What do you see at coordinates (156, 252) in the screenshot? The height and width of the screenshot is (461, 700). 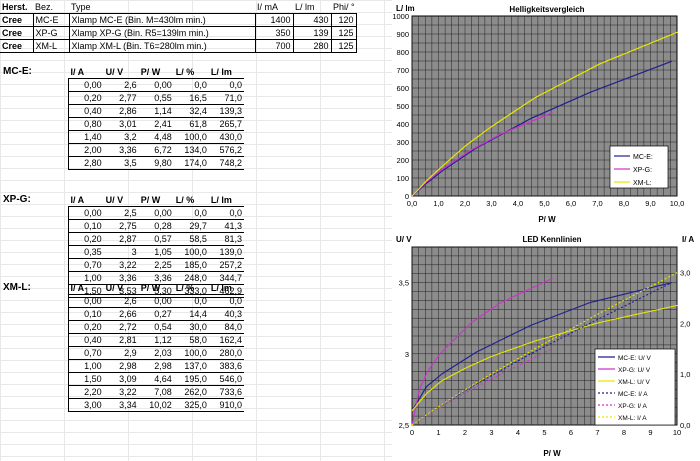 I see `table-cell: 1,05` at bounding box center [156, 252].